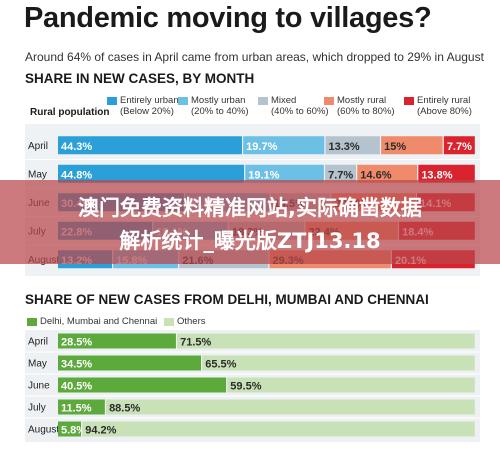 The image size is (500, 451). Describe the element at coordinates (183, 101) in the screenshot. I see `legend-swatch-mostly-urban` at that location.